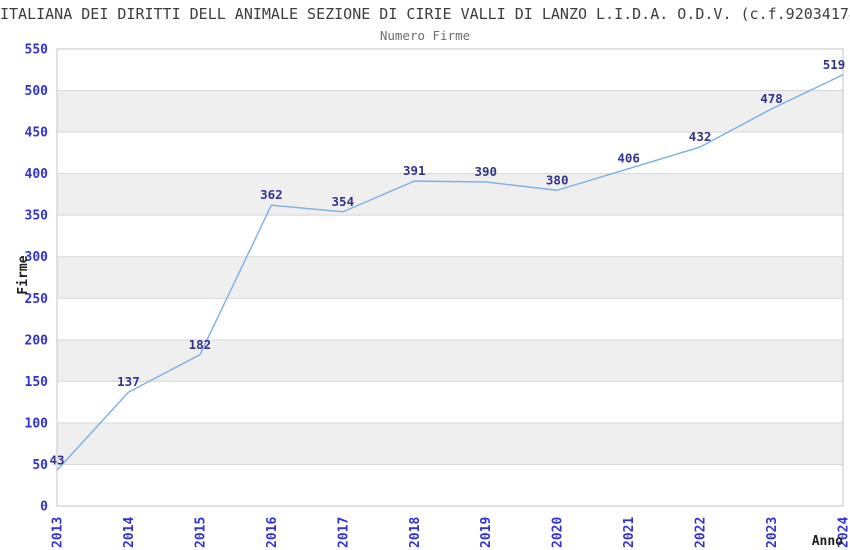  I want to click on x-tick-label: 2016, so click(272, 532).